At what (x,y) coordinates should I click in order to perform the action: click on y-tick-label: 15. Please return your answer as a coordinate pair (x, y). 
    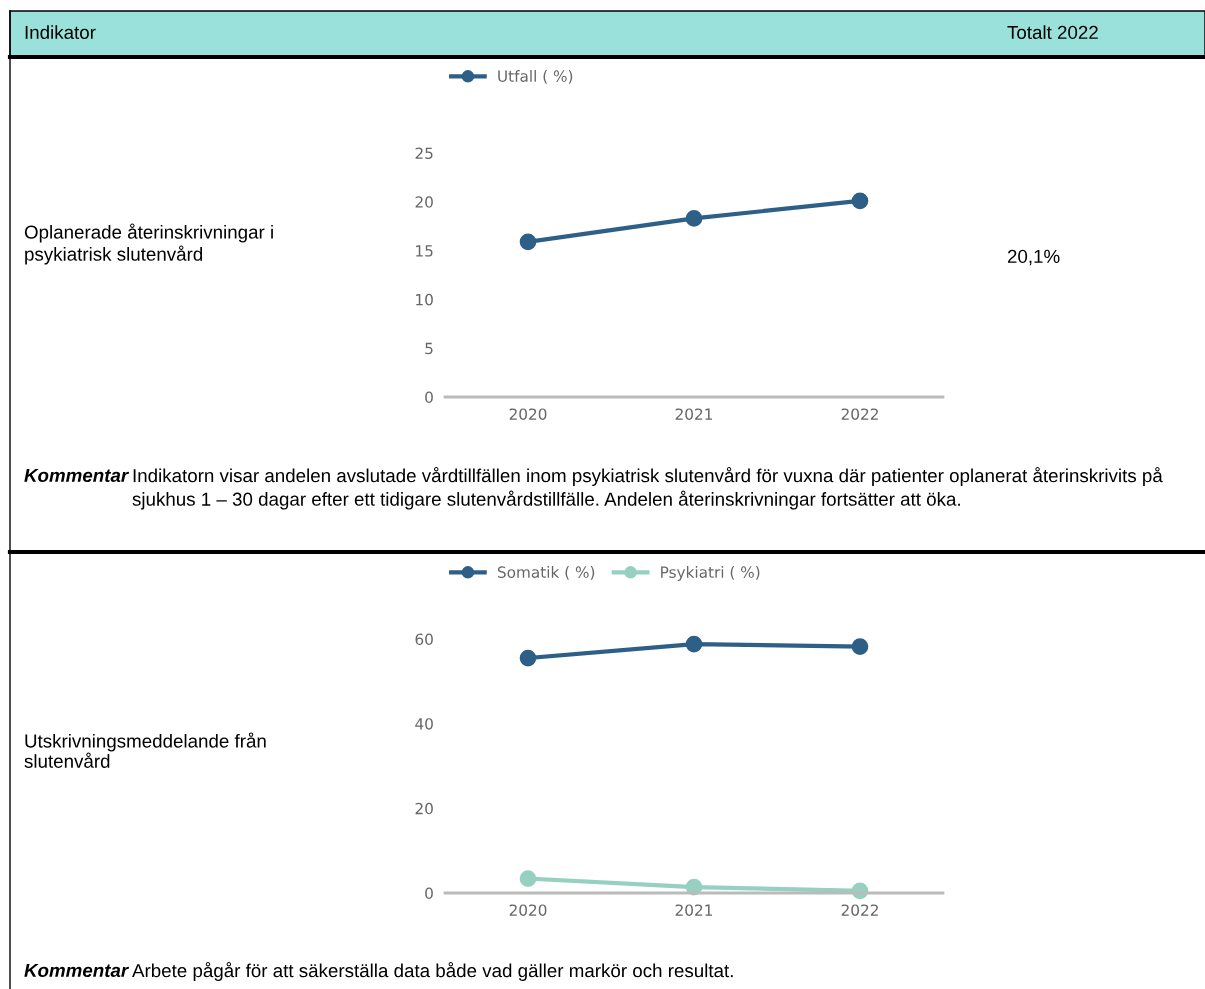
    Looking at the image, I should click on (424, 251).